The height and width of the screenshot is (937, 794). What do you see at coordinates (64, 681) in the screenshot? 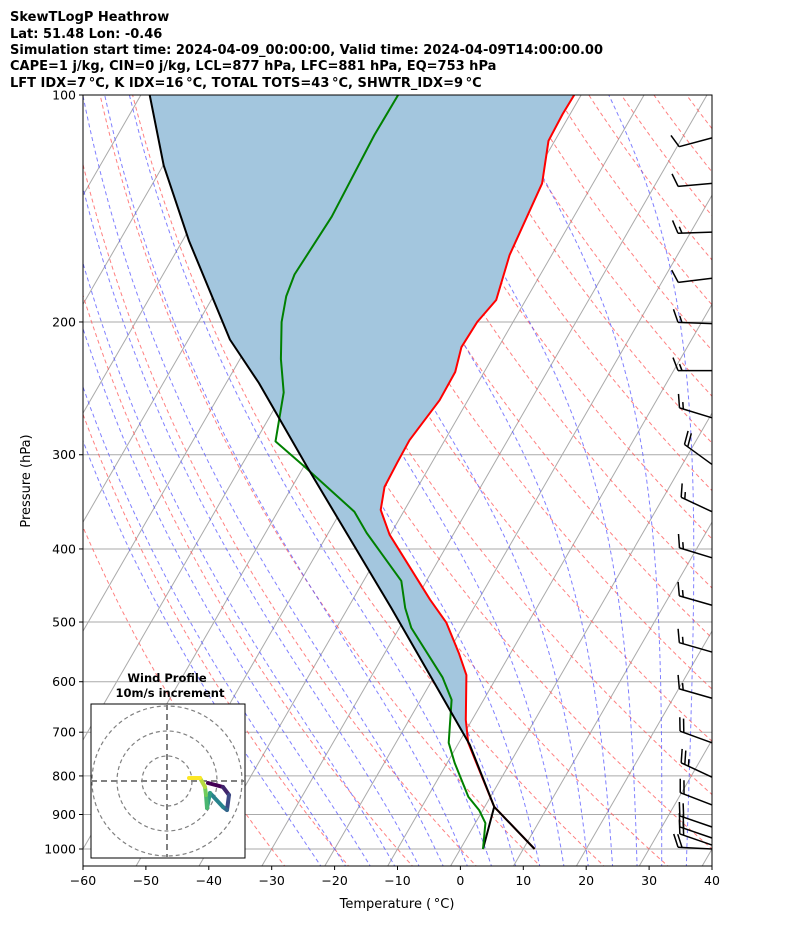
I see `y-tick-label: 600` at bounding box center [64, 681].